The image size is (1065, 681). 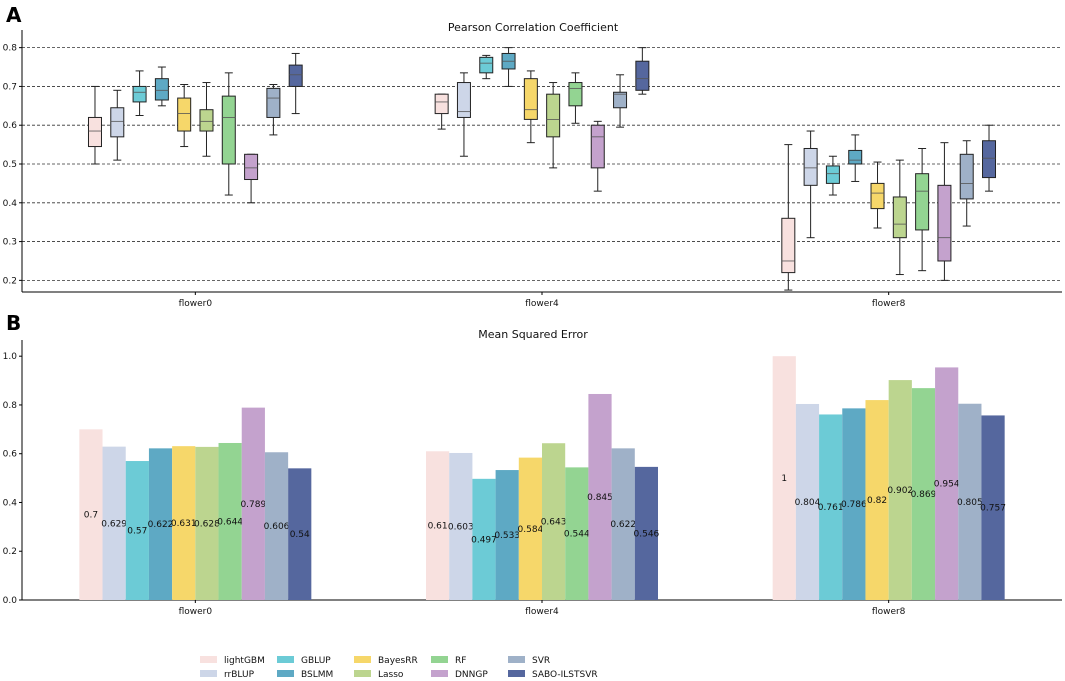 What do you see at coordinates (277, 527) in the screenshot?
I see `bar-value-label: 0.606` at bounding box center [277, 527].